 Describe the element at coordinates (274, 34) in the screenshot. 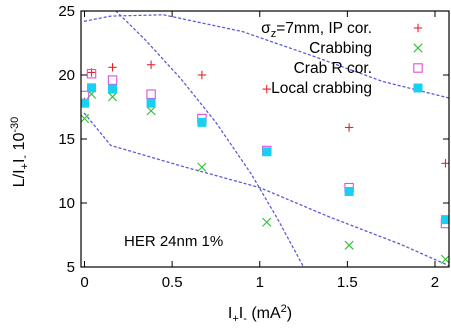

I see `legend-label-sub: z` at that location.